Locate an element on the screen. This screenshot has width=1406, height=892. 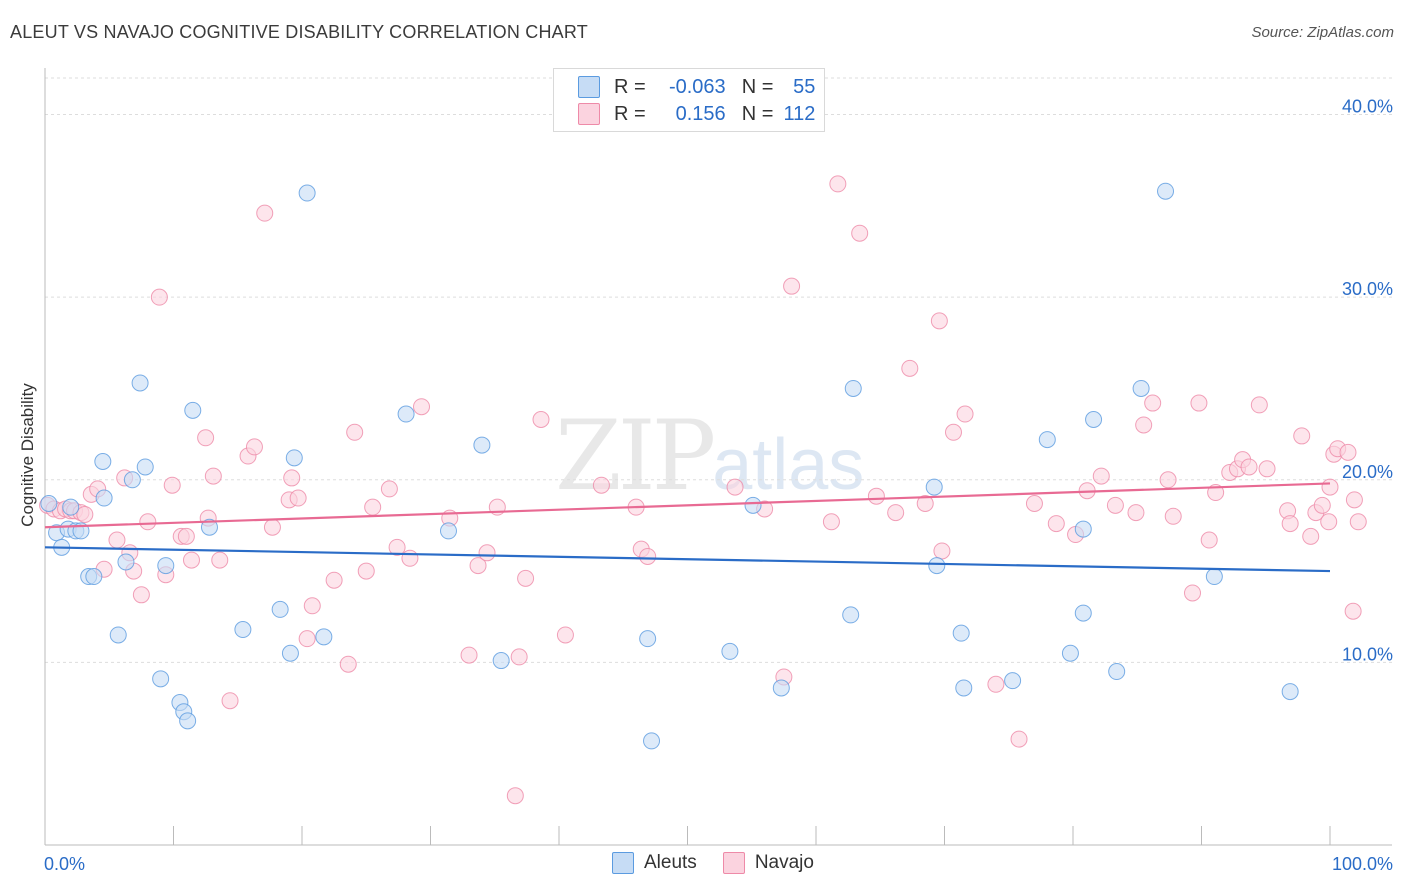
n-label: N = is located at coordinates (757, 86).